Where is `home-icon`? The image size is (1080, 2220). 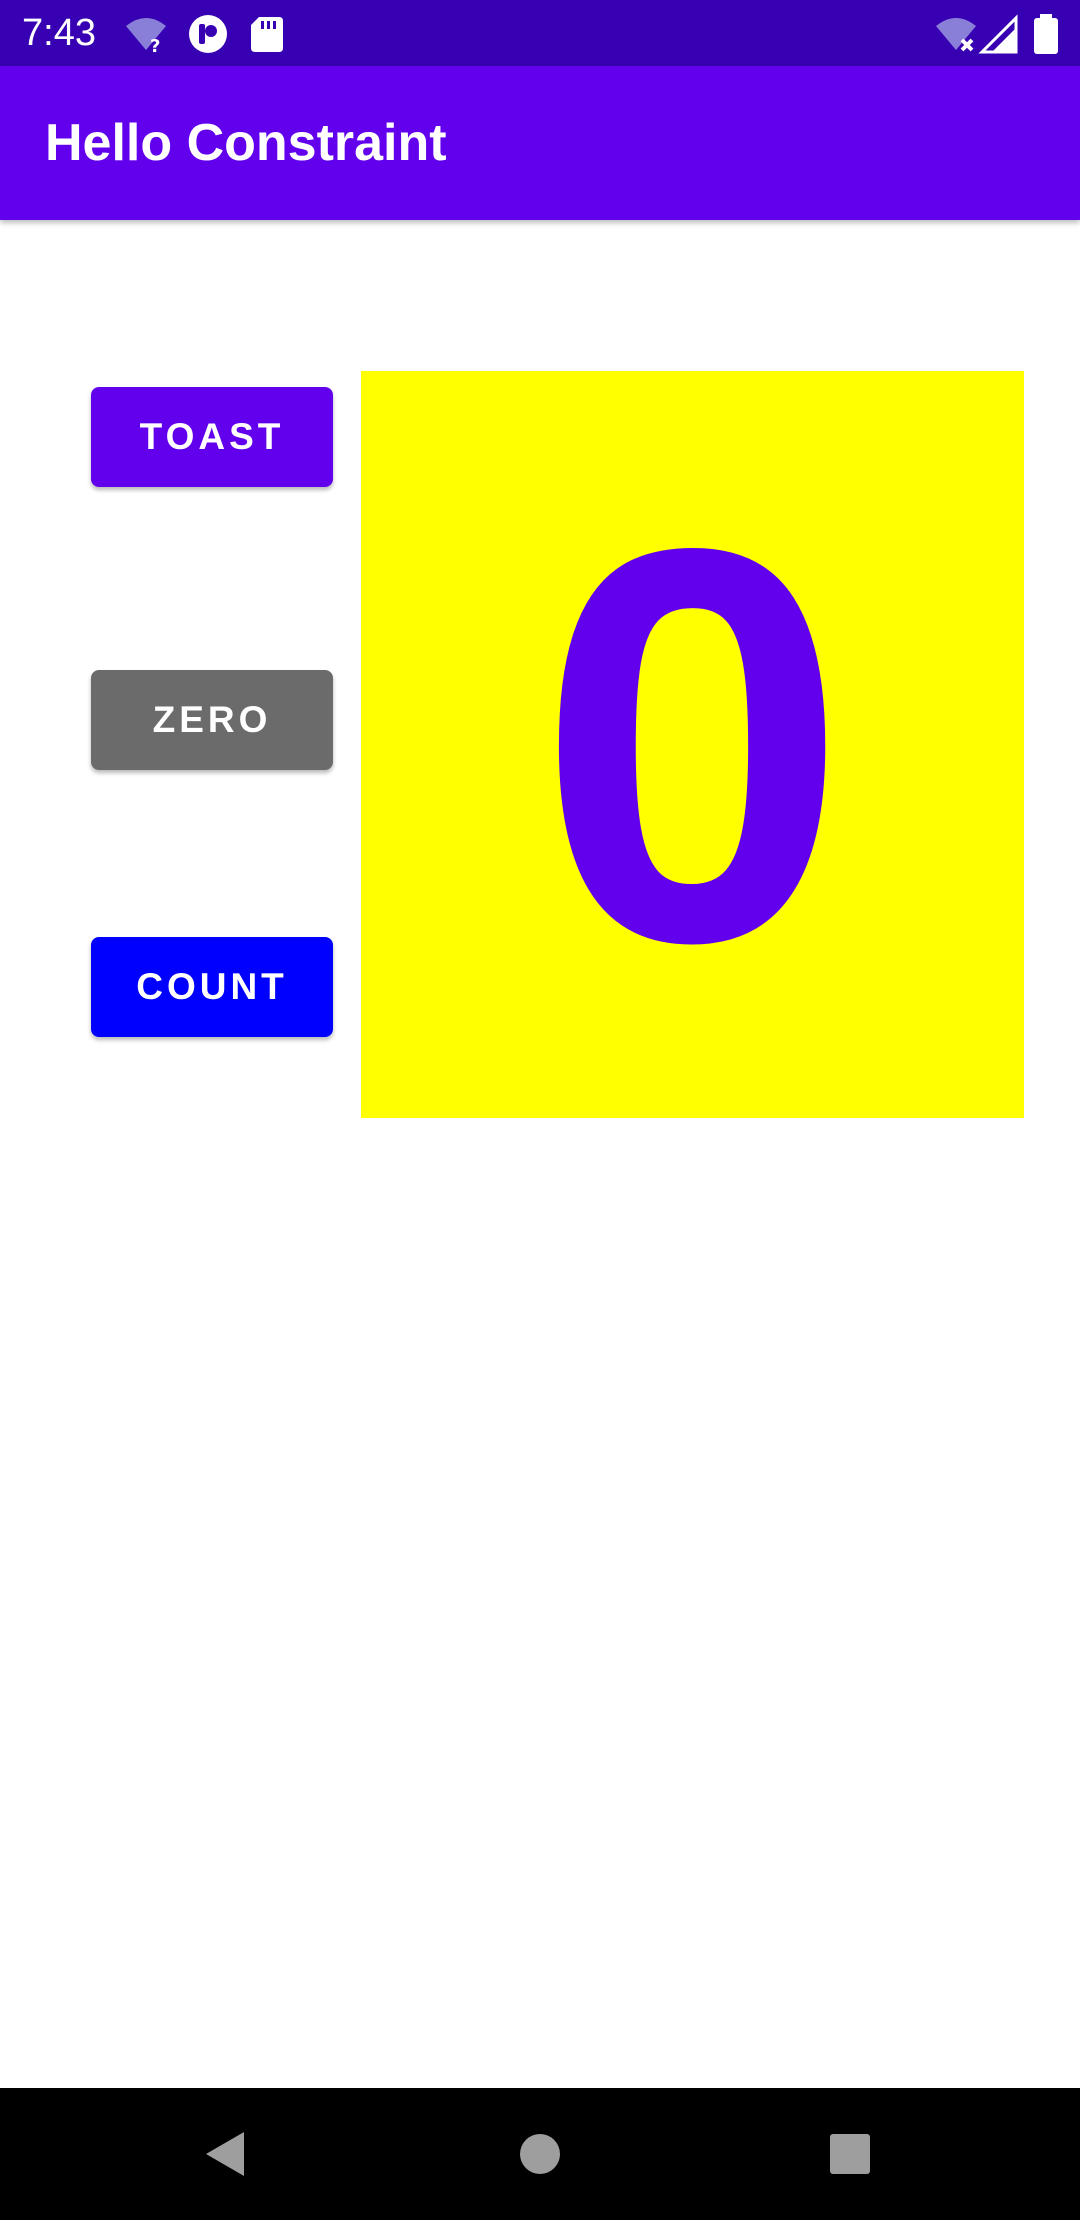
home-icon is located at coordinates (540, 2154).